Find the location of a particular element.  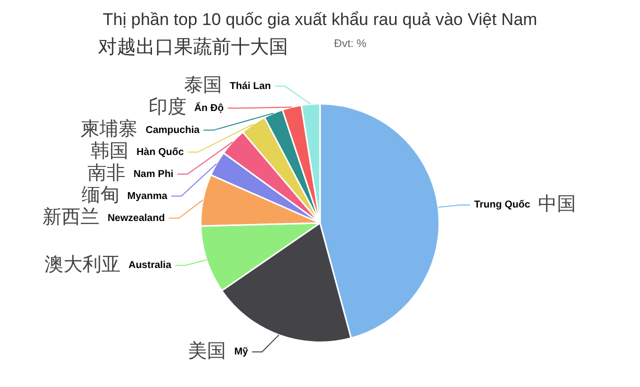

slice-label: Trung Quốc 中国 is located at coordinates (525, 203).